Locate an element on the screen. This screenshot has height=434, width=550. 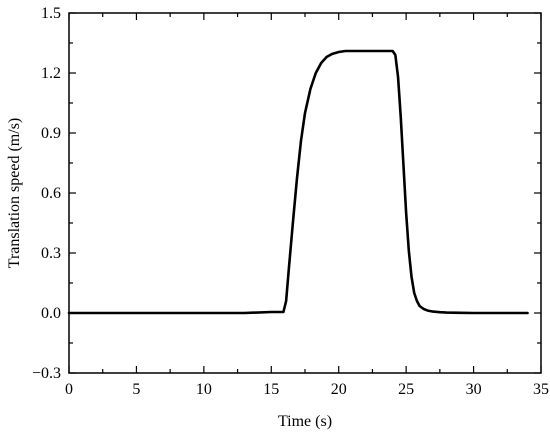
y-tick-label: 0.3 is located at coordinates (51, 253).